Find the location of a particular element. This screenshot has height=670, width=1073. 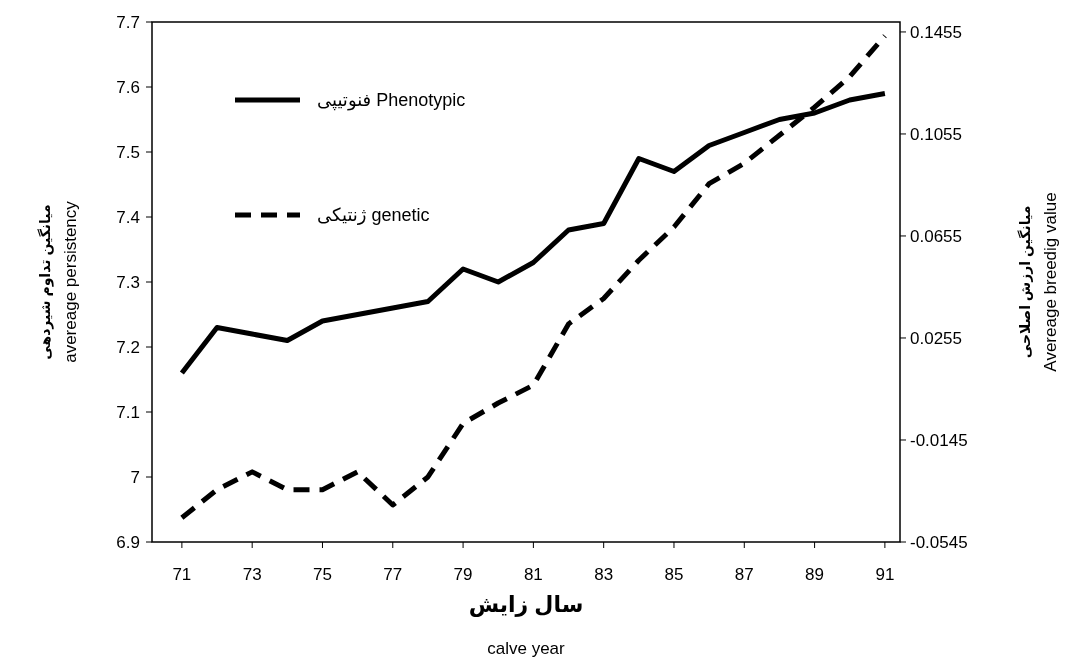

y-tick-label: 7.1 is located at coordinates (128, 412).